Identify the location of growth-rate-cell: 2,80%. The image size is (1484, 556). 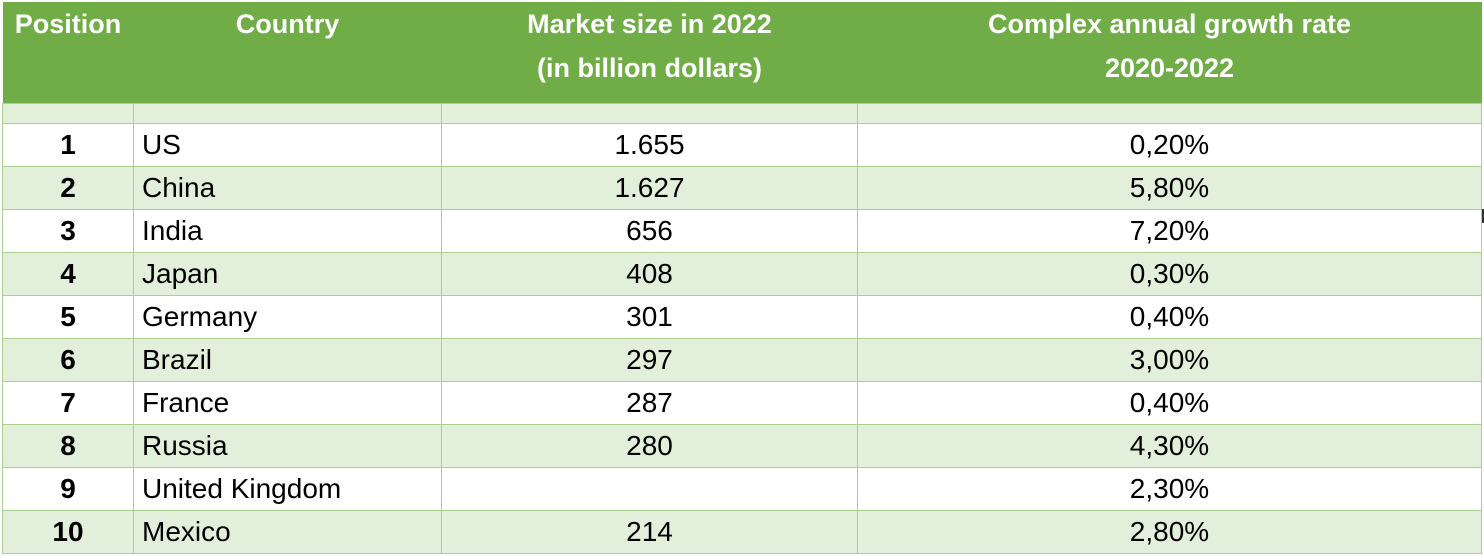
(1169, 532).